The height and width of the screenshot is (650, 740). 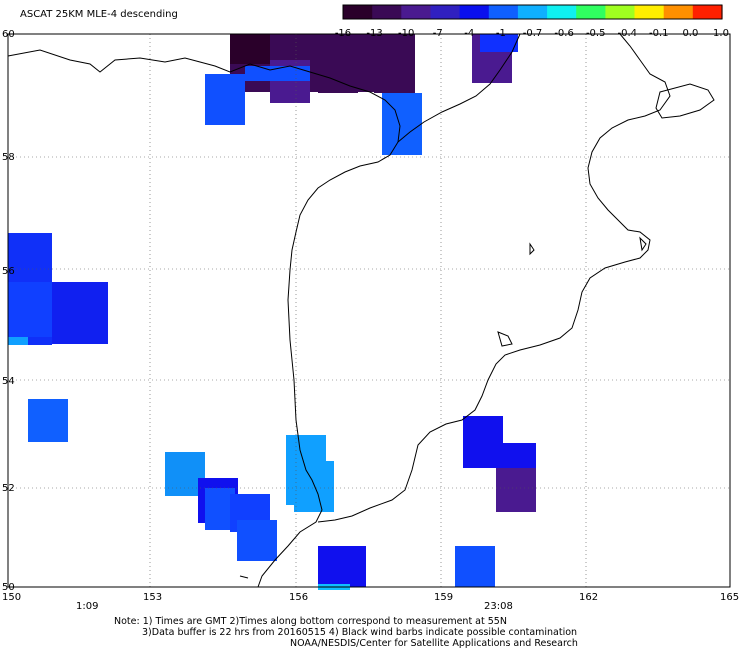 What do you see at coordinates (8, 157) in the screenshot?
I see `lat-tick-58: 58` at bounding box center [8, 157].